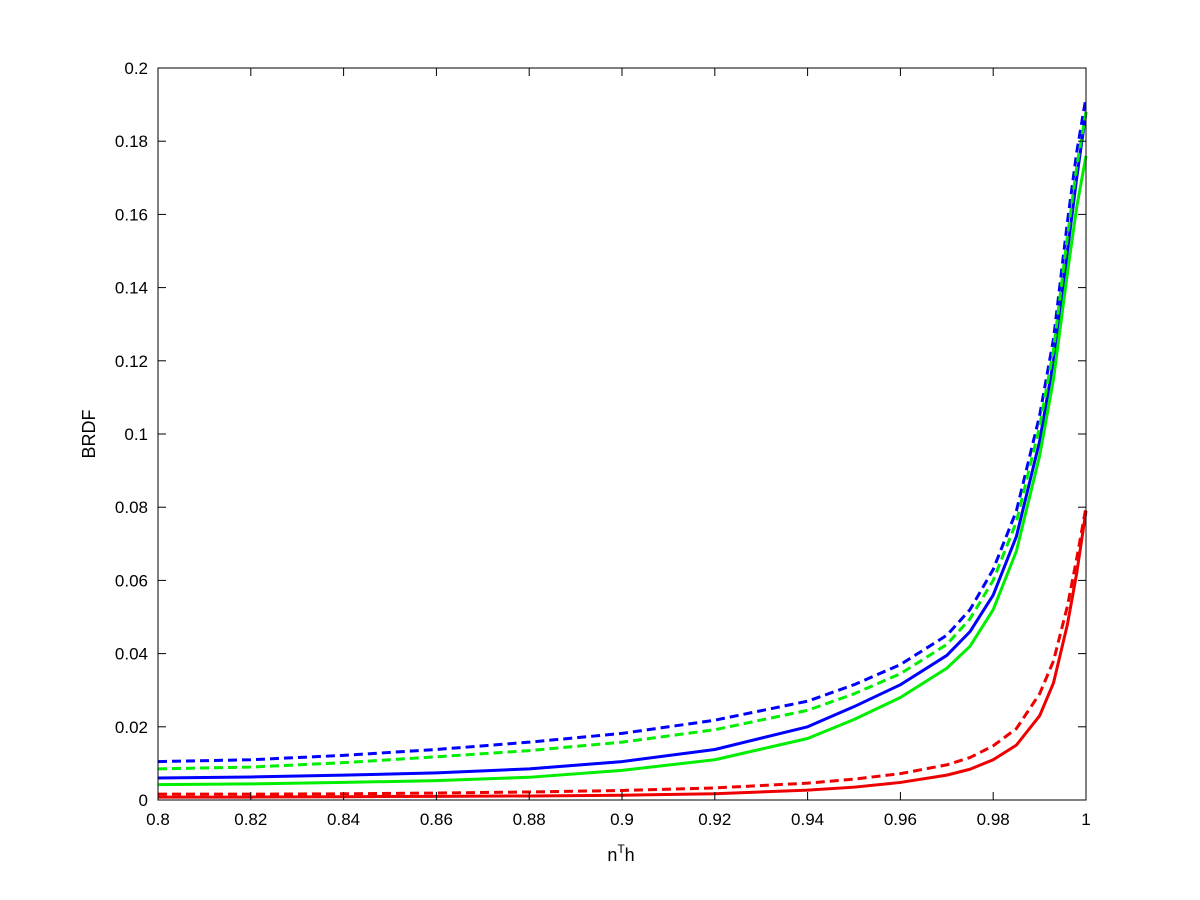 This screenshot has height=900, width=1200. What do you see at coordinates (250, 819) in the screenshot?
I see `x-tick-label: 0.82` at bounding box center [250, 819].